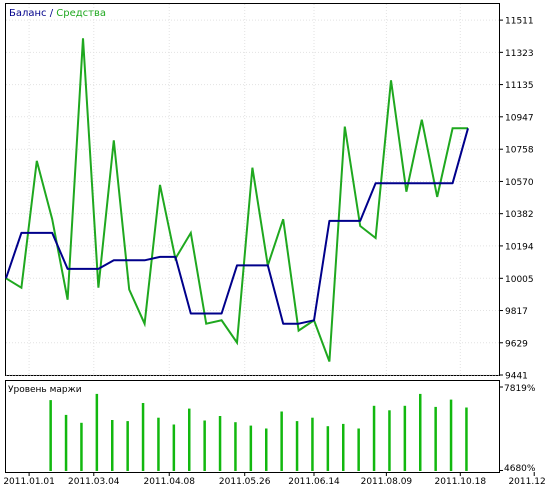 The image size is (545, 489). Describe the element at coordinates (526, 482) in the screenshot. I see `x-tick-label: 2011.12.22` at that location.